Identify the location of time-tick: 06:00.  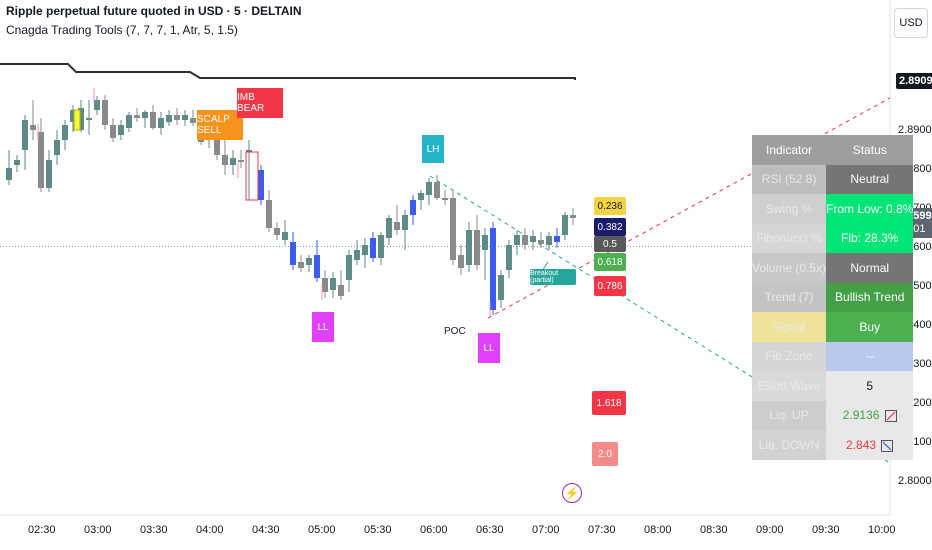
(434, 530).